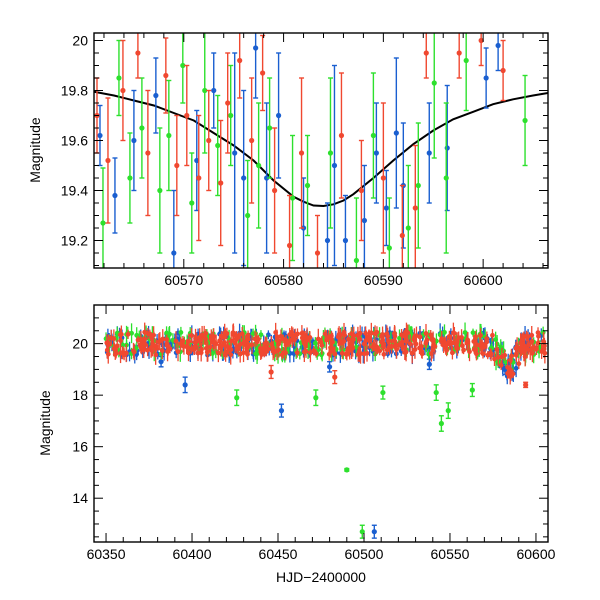  What do you see at coordinates (450, 554) in the screenshot?
I see `x-tick-label: 60550` at bounding box center [450, 554].